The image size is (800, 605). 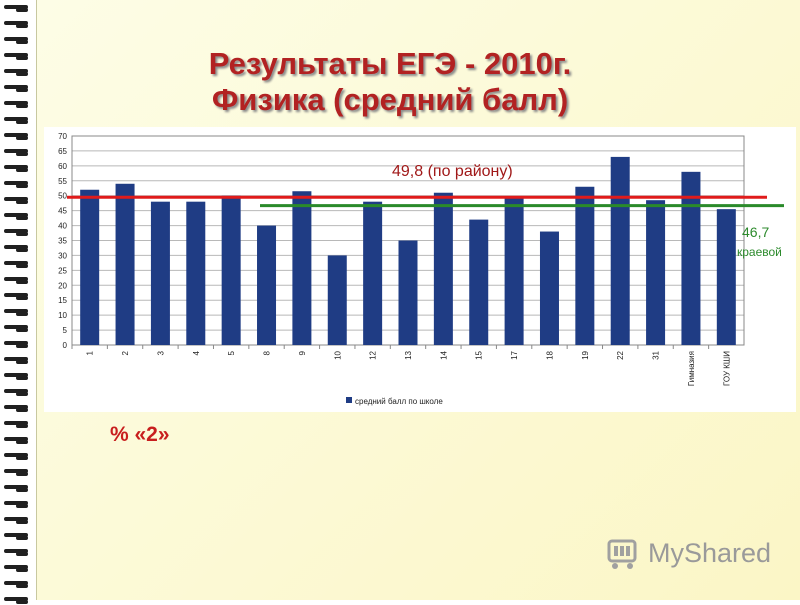 I want to click on x-tick-label: 31, so click(x=656, y=354).